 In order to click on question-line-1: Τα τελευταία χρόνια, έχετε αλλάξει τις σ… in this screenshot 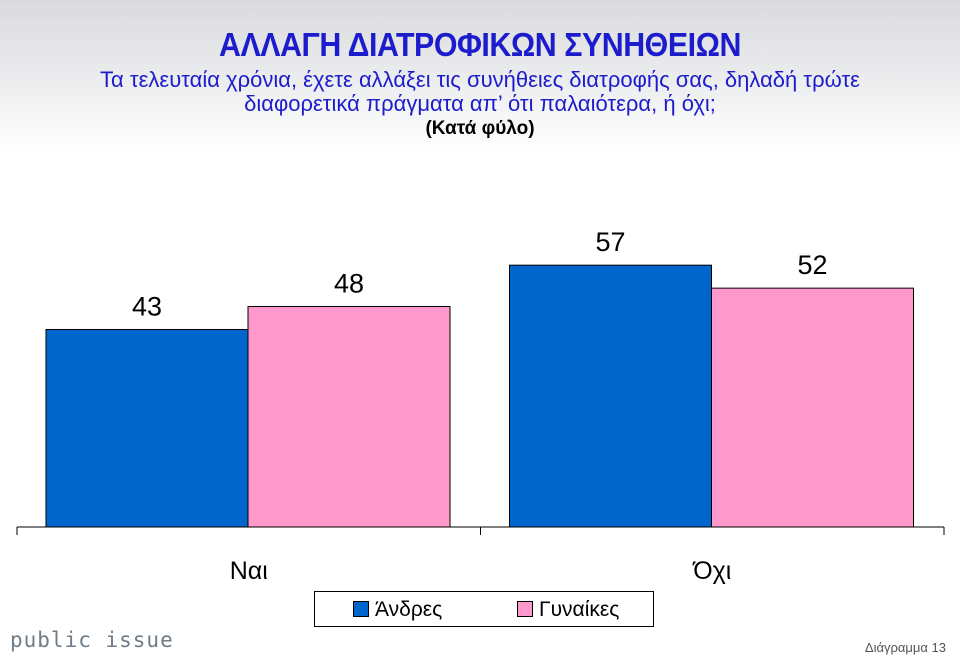, I will do `click(480, 79)`.